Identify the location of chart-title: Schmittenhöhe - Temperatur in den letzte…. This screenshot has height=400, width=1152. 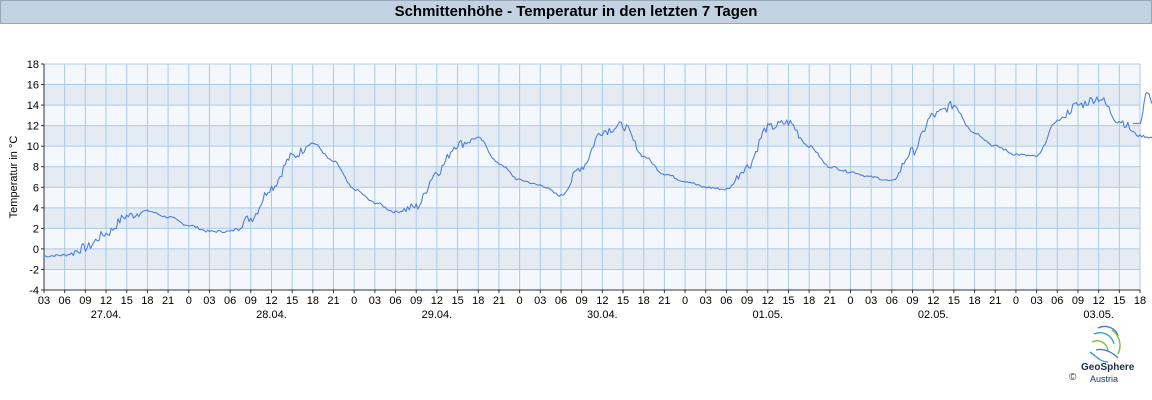
(576, 12).